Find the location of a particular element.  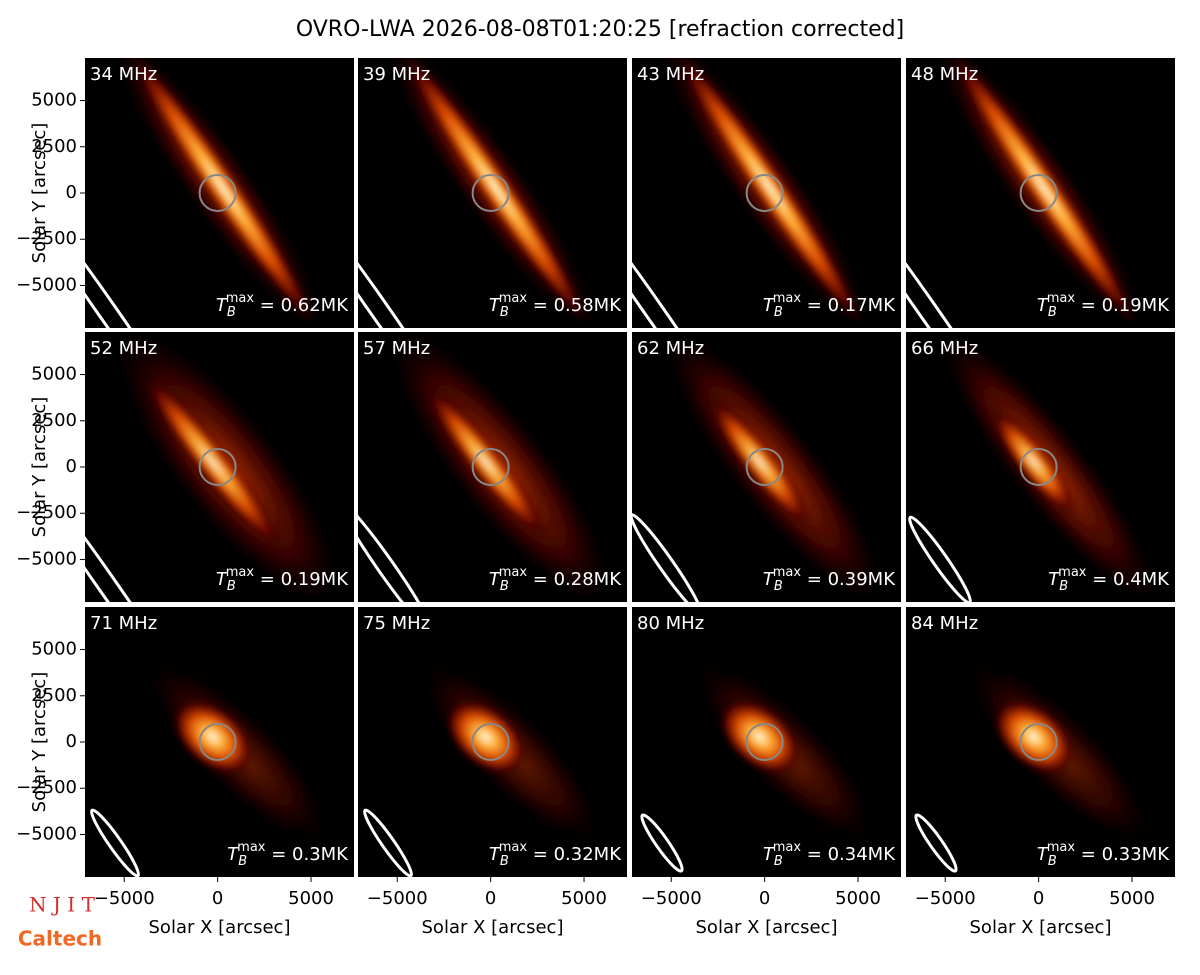

y-tick-label: 5000 is located at coordinates (54, 100).